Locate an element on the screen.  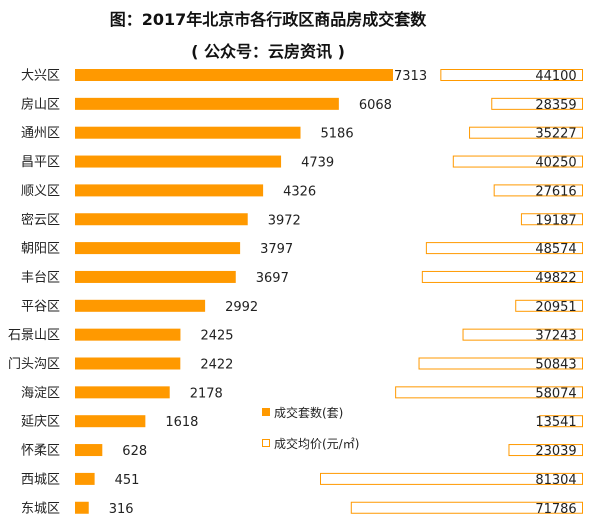
category-label: 丰台区 is located at coordinates (40, 277).